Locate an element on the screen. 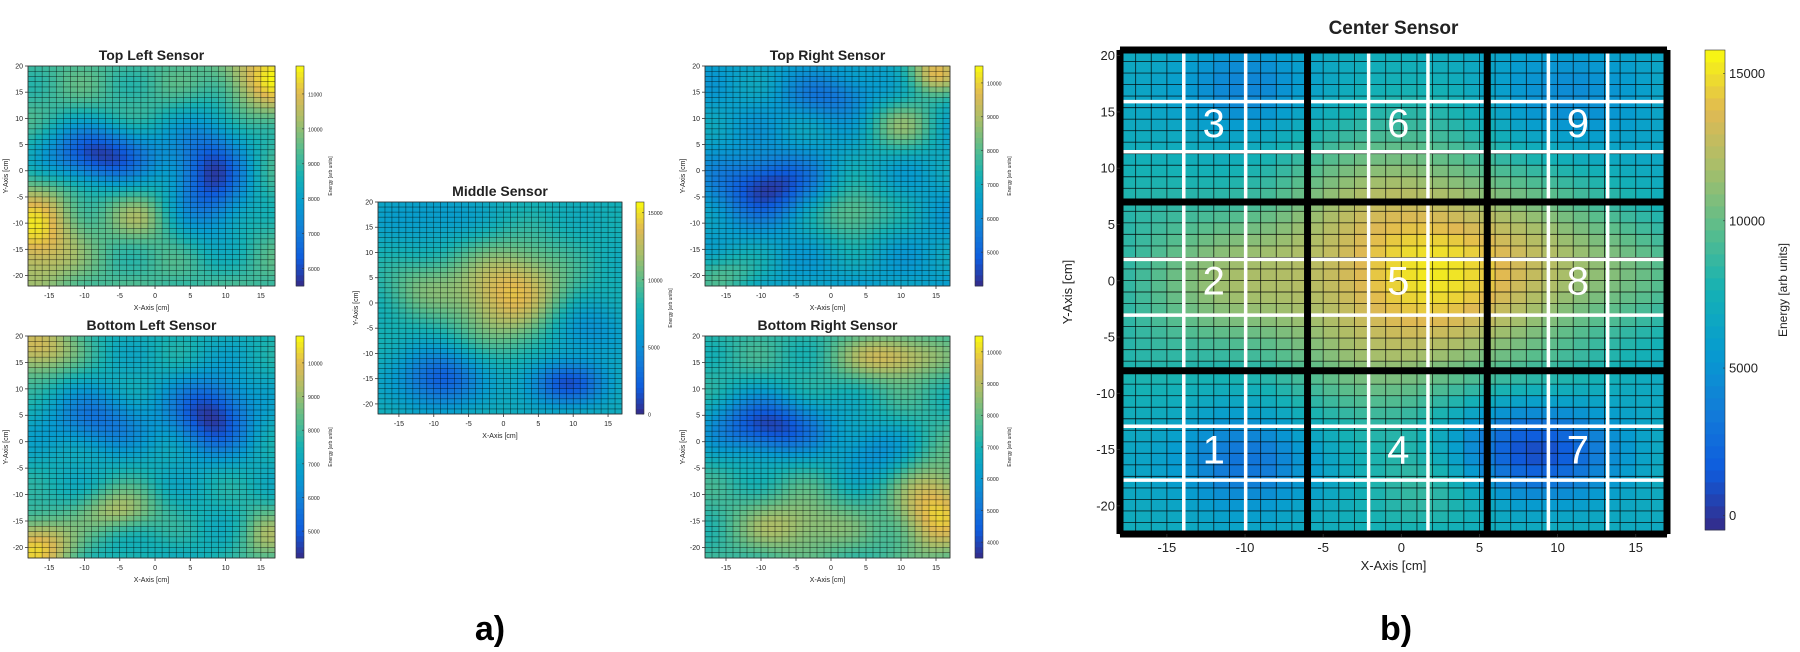 This screenshot has width=1800, height=652. x-tick-label: 10 is located at coordinates (573, 424).